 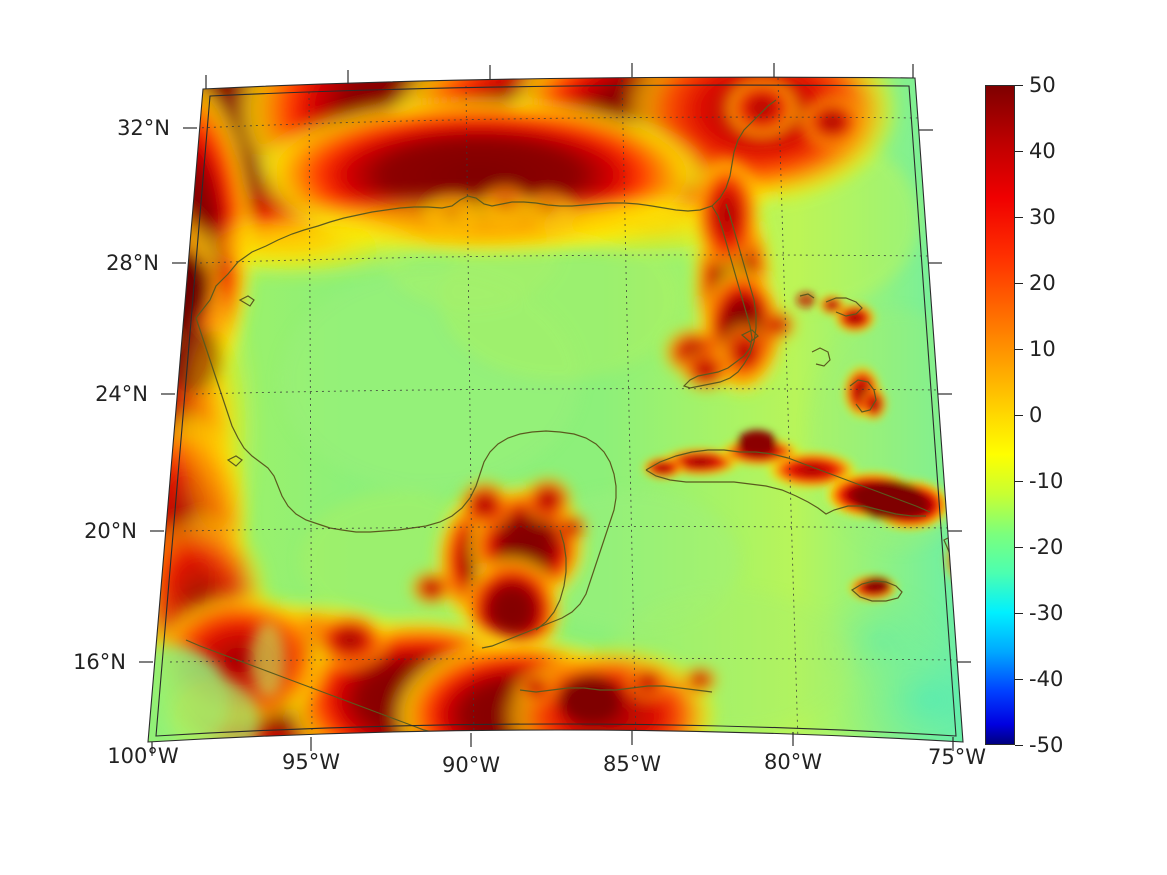 What do you see at coordinates (1046, 745) in the screenshot?
I see `colorbar-label-m50: -50` at bounding box center [1046, 745].